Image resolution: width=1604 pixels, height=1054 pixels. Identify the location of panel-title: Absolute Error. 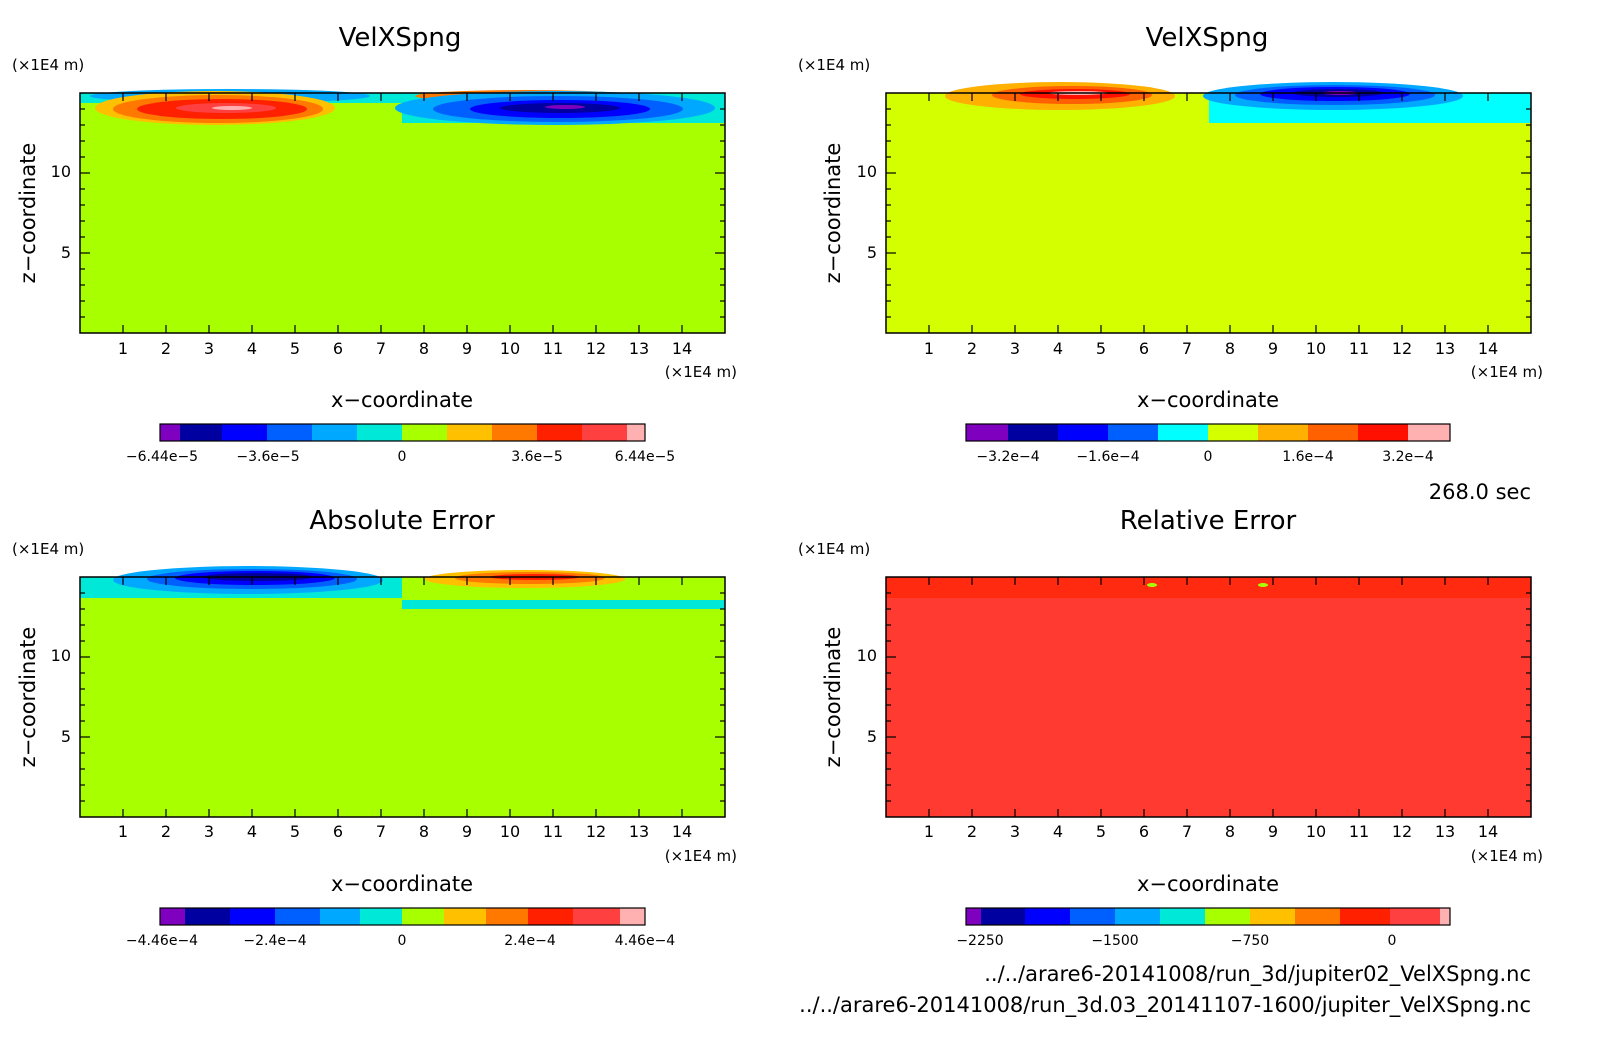
(402, 521).